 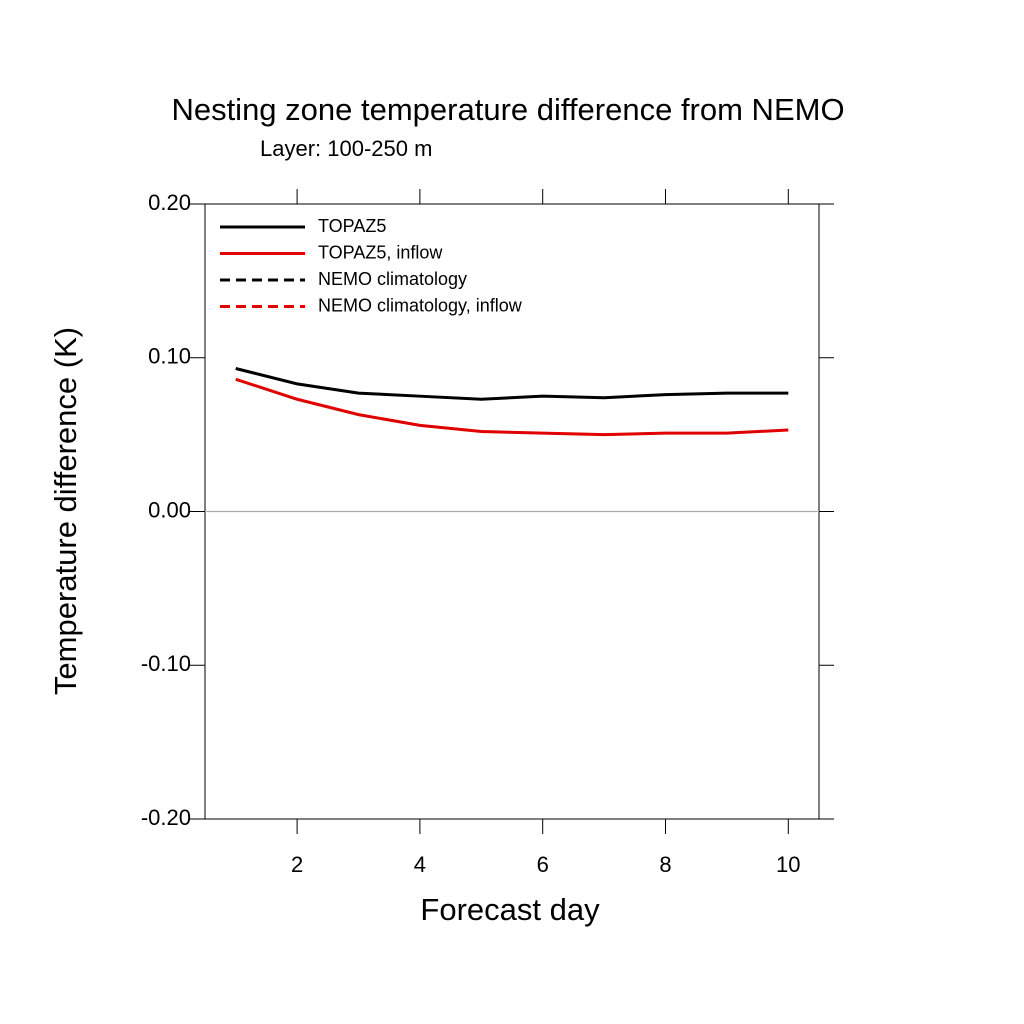 I want to click on y-tick-label: 0.10, so click(x=169, y=356).